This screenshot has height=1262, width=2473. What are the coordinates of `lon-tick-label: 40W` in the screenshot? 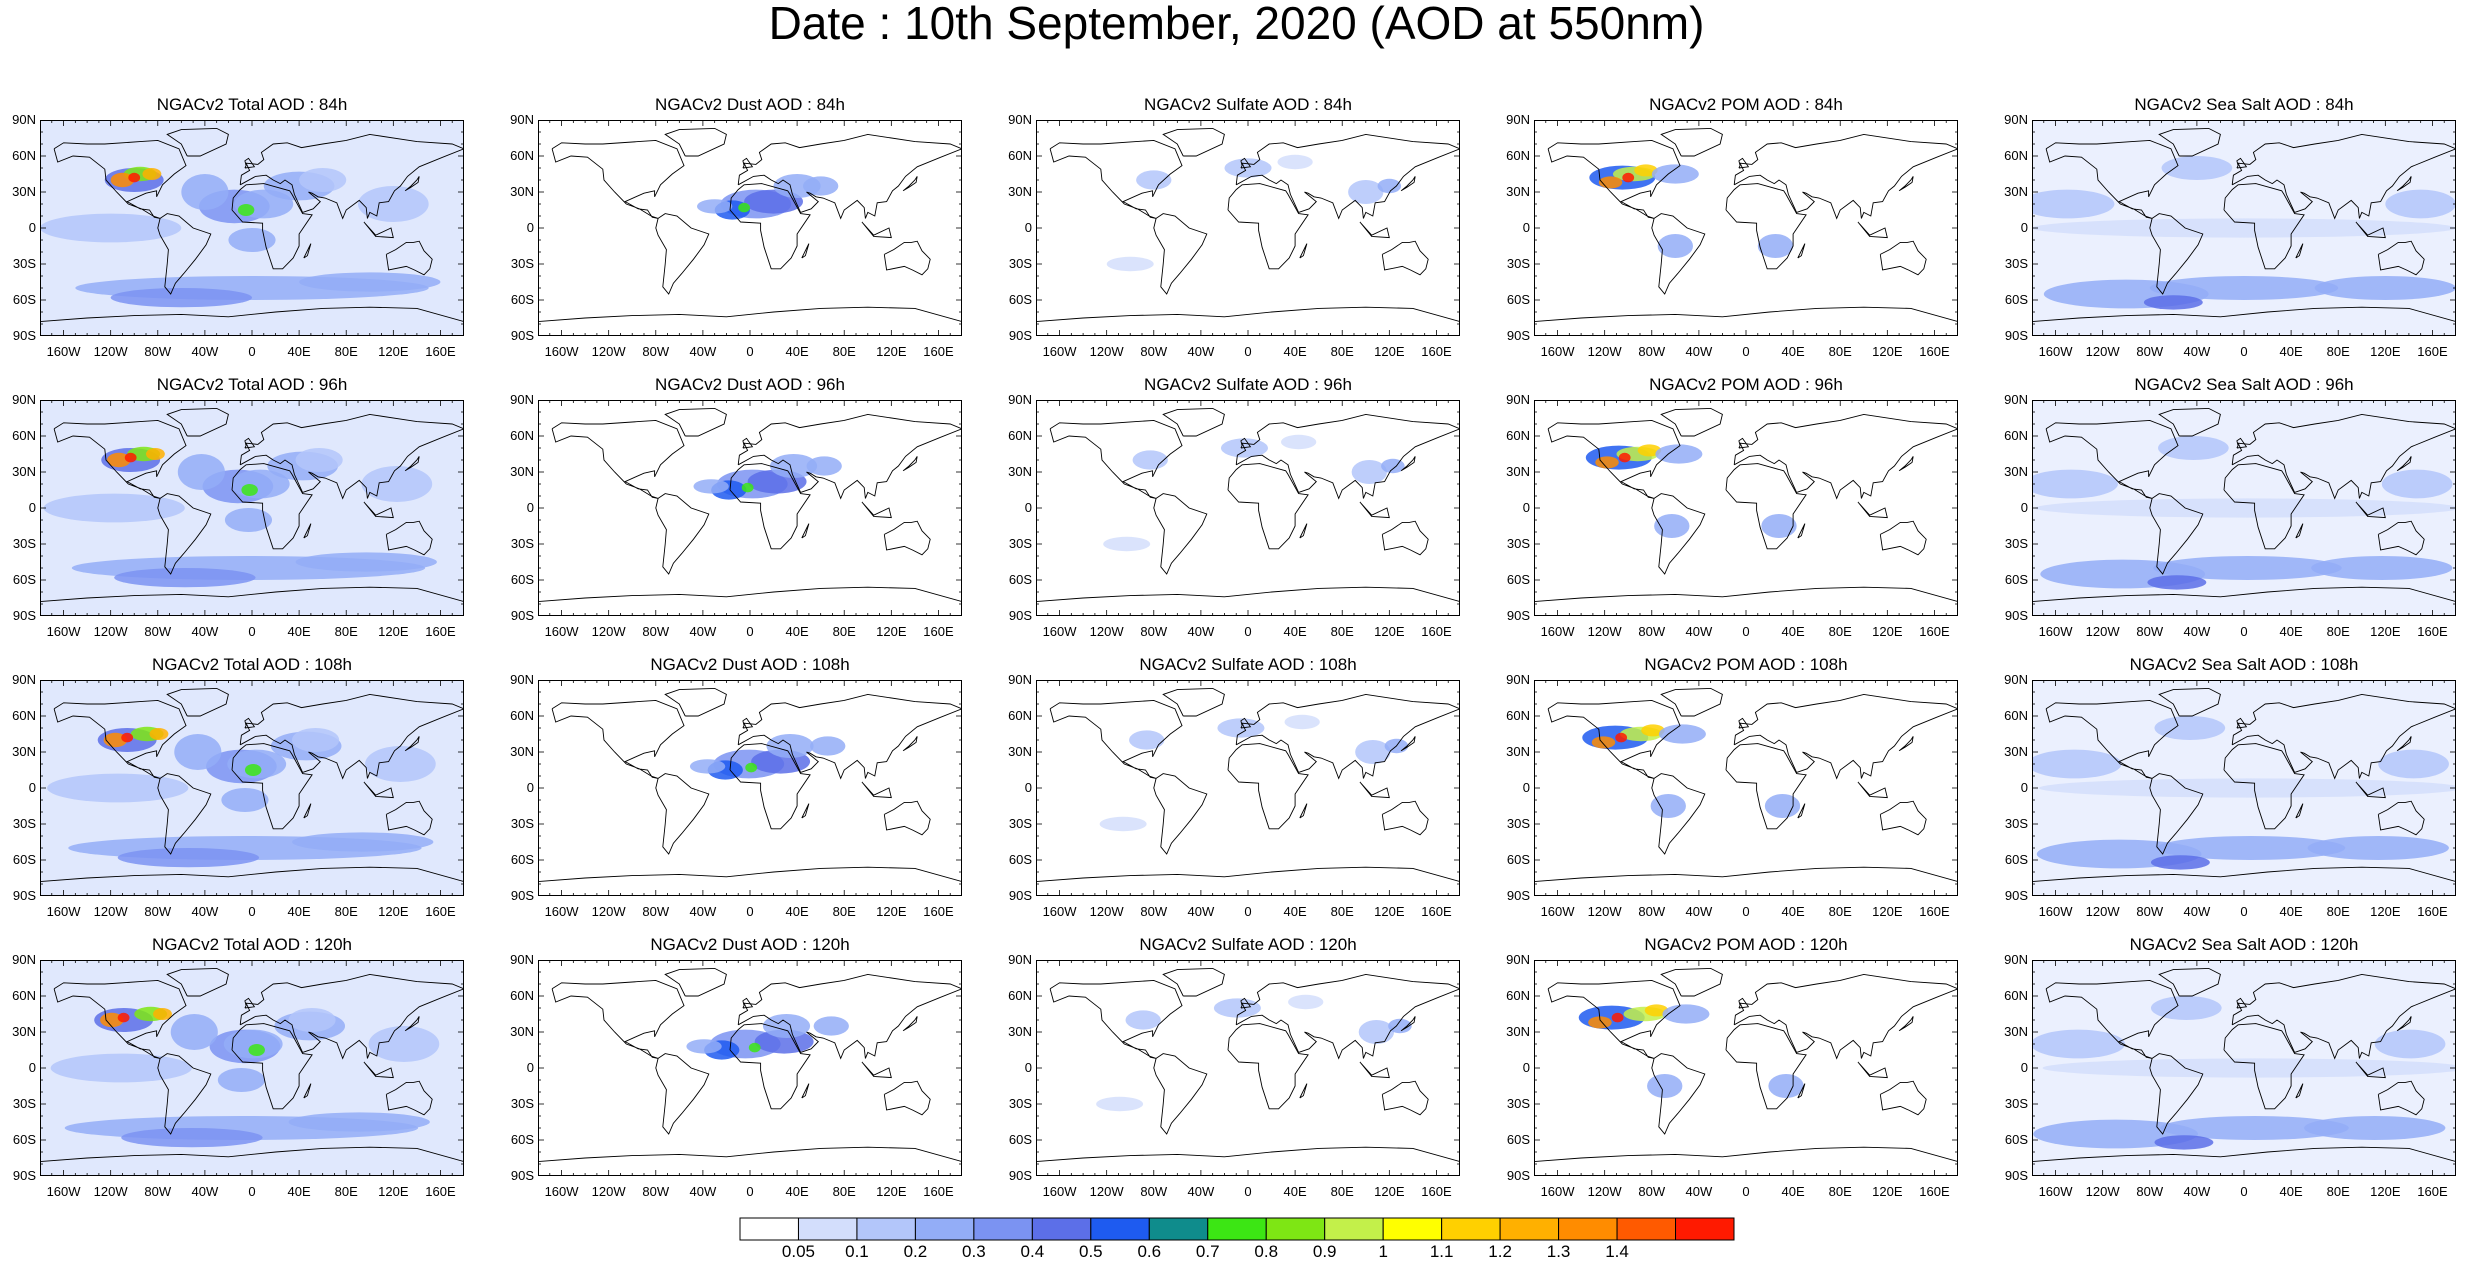 It's located at (703, 351).